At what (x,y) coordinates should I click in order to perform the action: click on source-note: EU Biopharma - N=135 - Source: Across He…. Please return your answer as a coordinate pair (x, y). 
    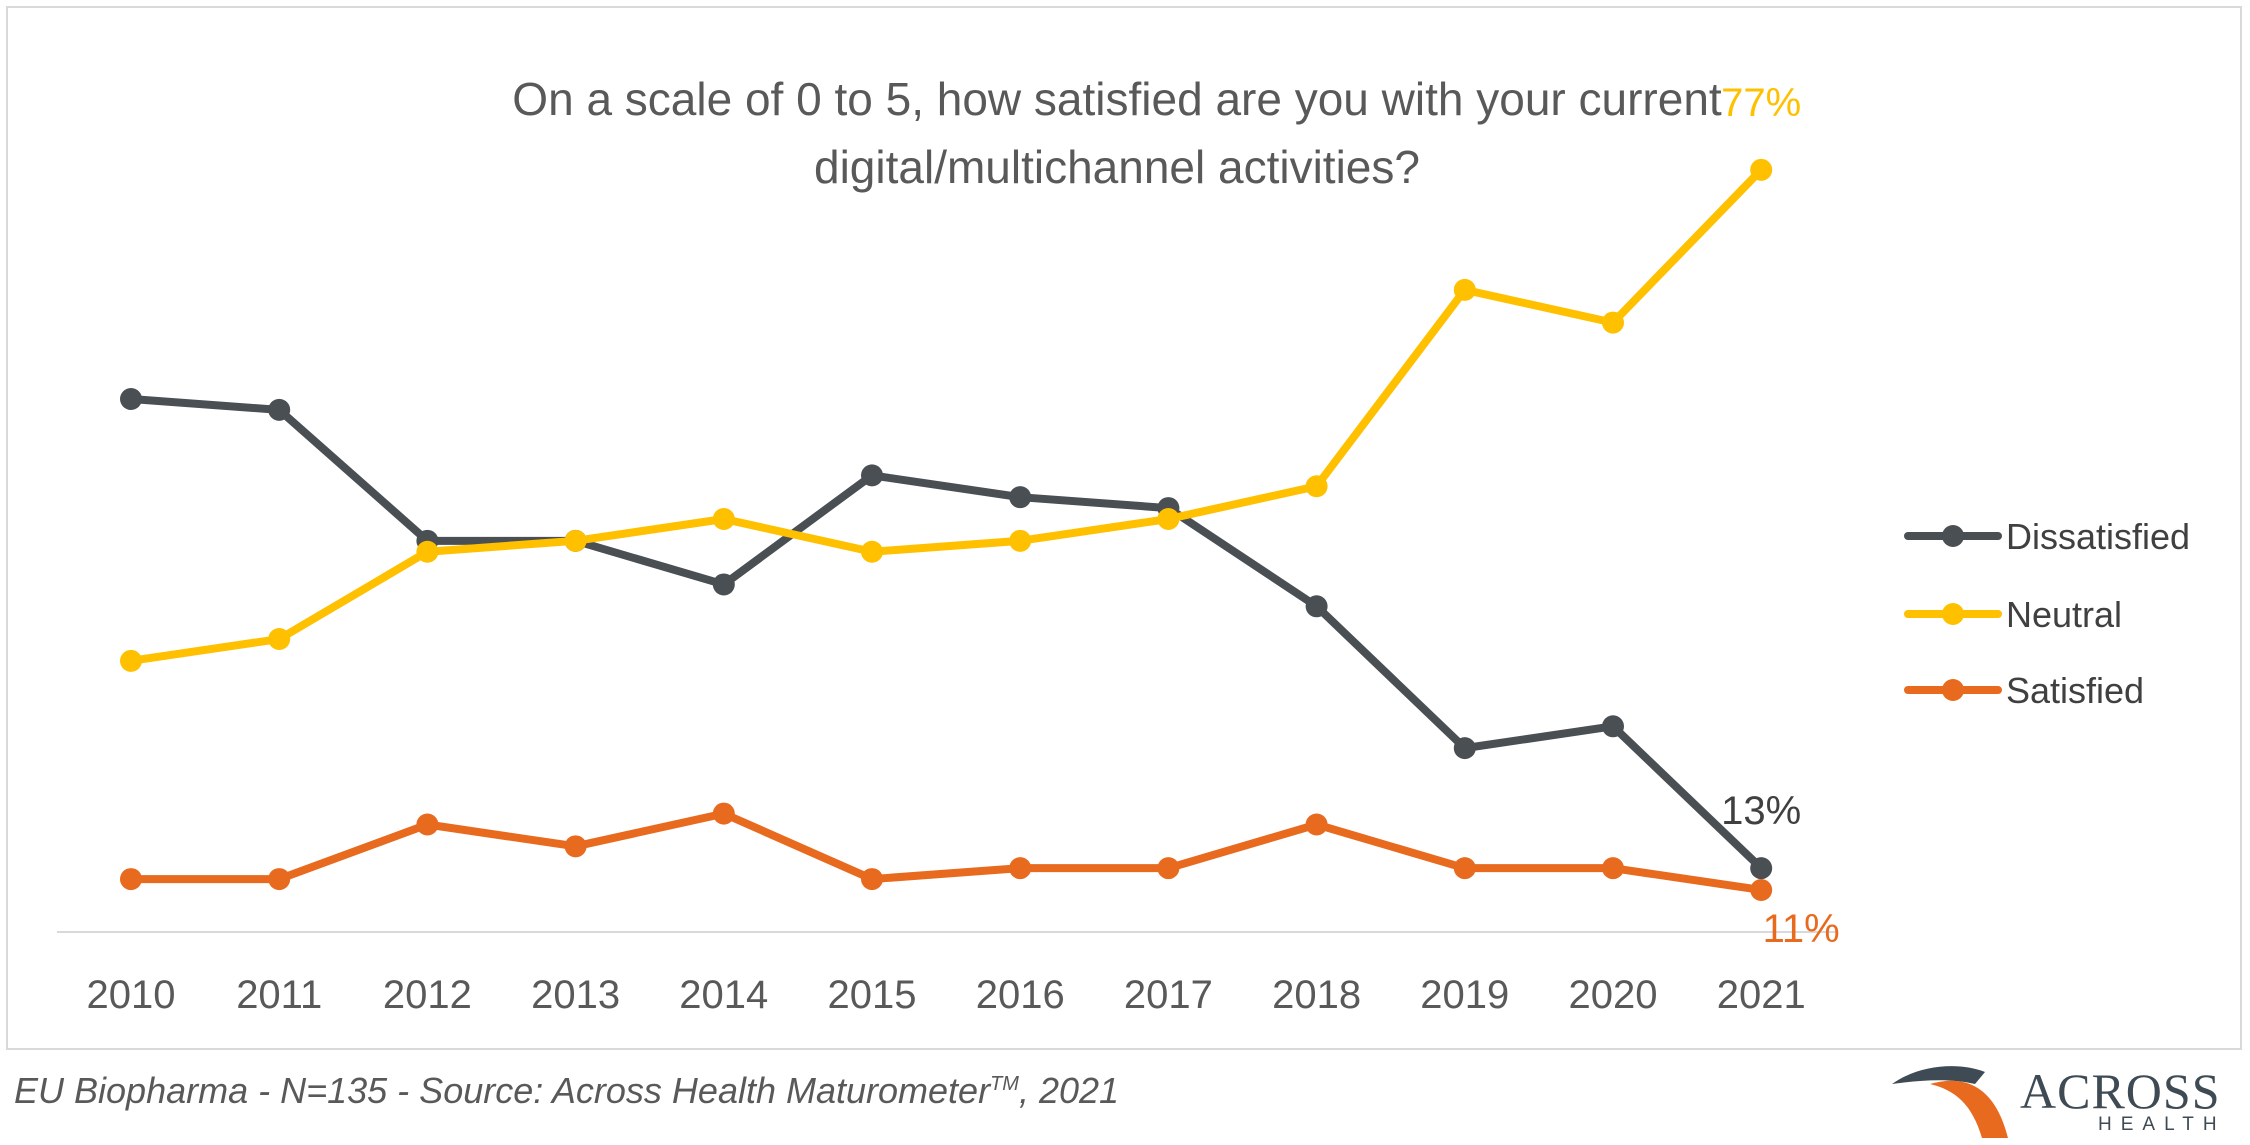
    Looking at the image, I should click on (566, 1091).